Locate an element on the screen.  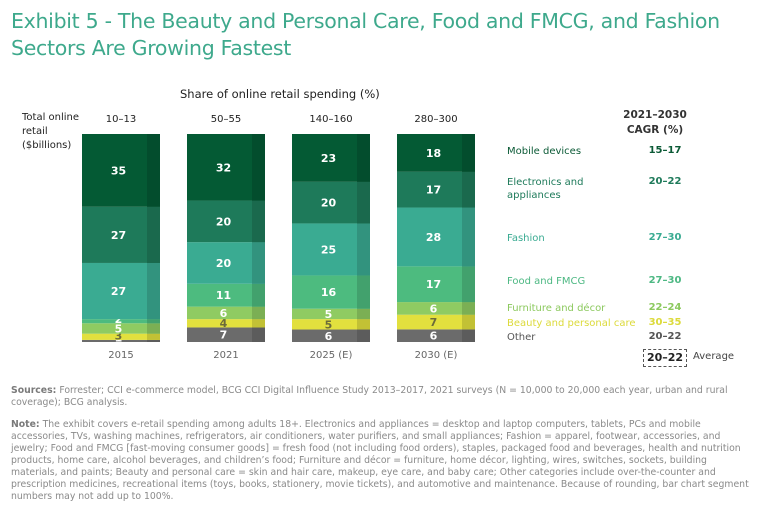
bar-data-label: 35 is located at coordinates (118, 170).